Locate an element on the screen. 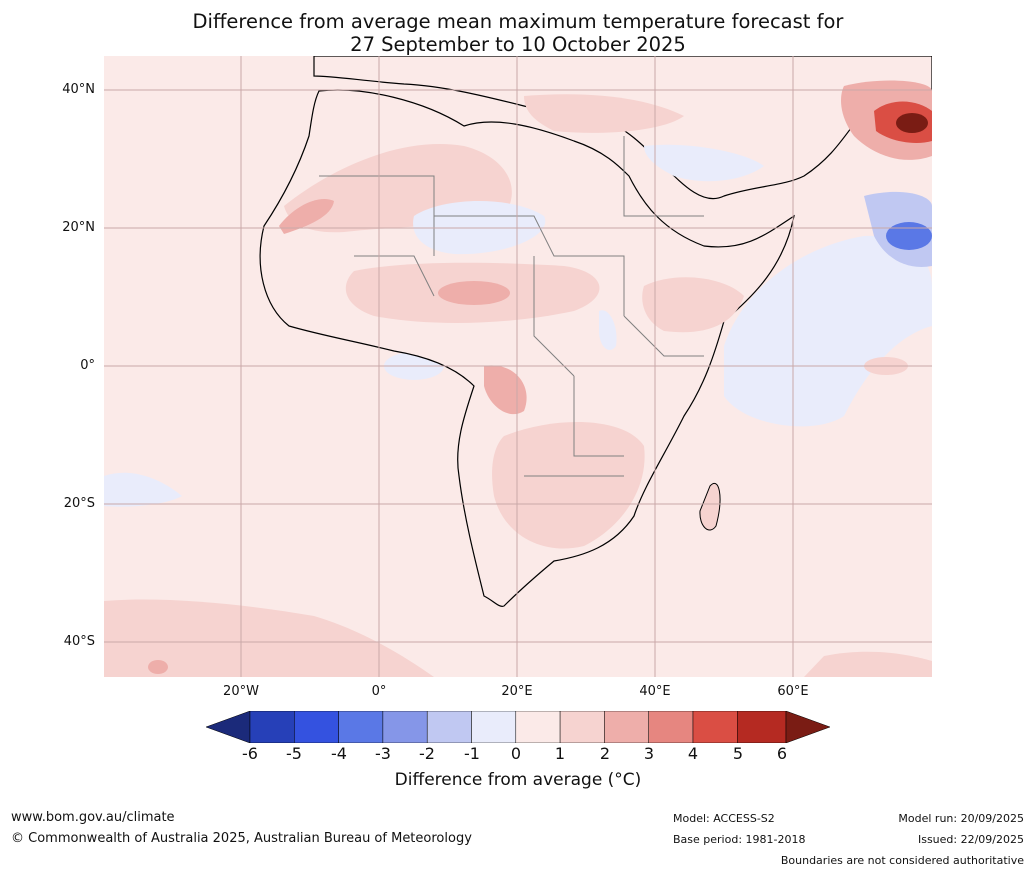  colorbar-label: Difference from average (°C) is located at coordinates (518, 780).